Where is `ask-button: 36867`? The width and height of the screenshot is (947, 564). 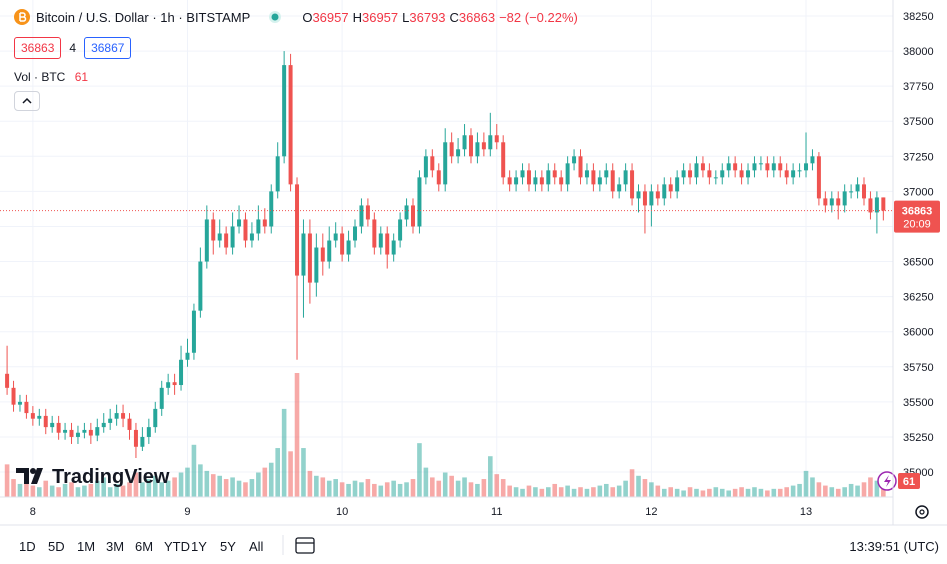
ask-button: 36867 is located at coordinates (108, 48).